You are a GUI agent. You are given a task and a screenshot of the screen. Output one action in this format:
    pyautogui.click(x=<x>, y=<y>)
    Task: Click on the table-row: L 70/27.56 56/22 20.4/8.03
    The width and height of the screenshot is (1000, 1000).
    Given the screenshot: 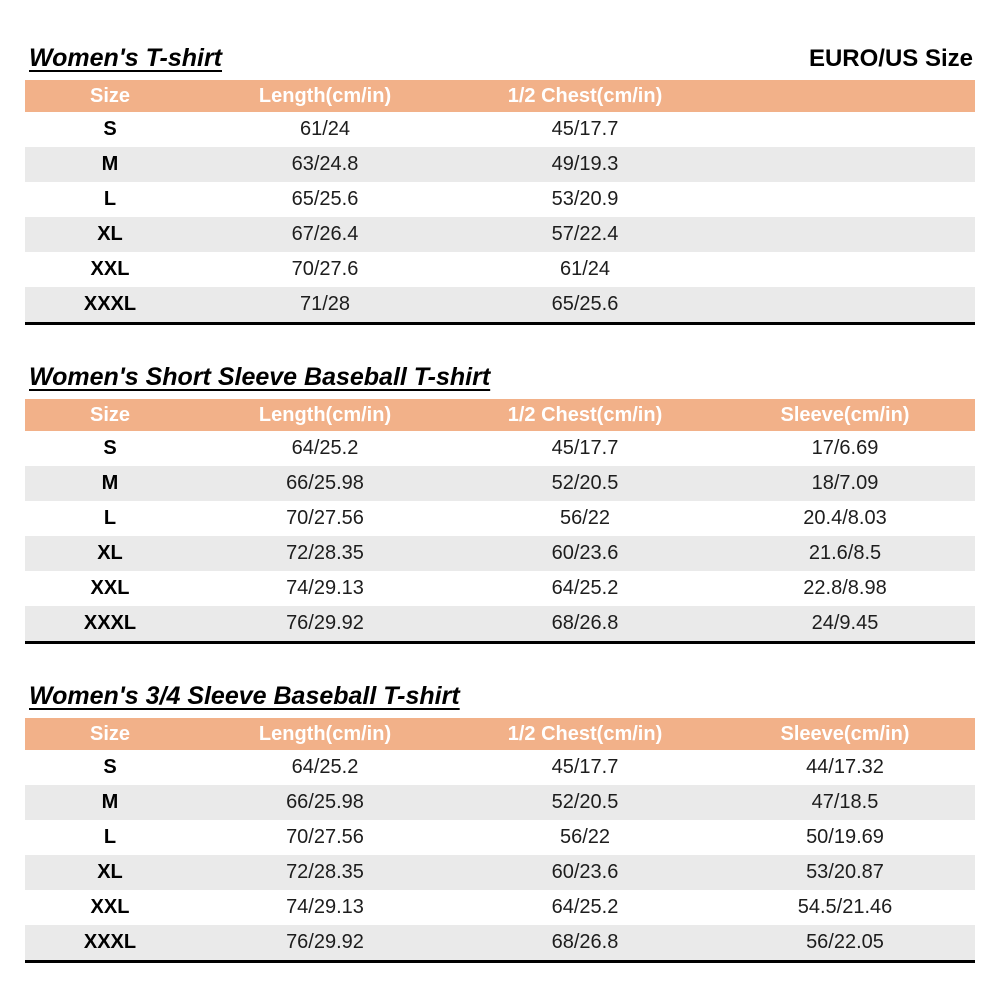 What is the action you would take?
    pyautogui.click(x=500, y=518)
    